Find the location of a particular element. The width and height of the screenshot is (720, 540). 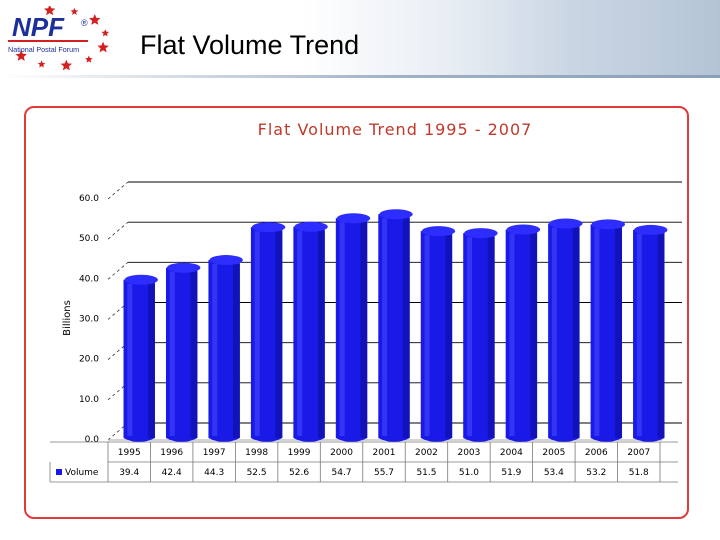

data-label: 51.0 is located at coordinates (469, 473).